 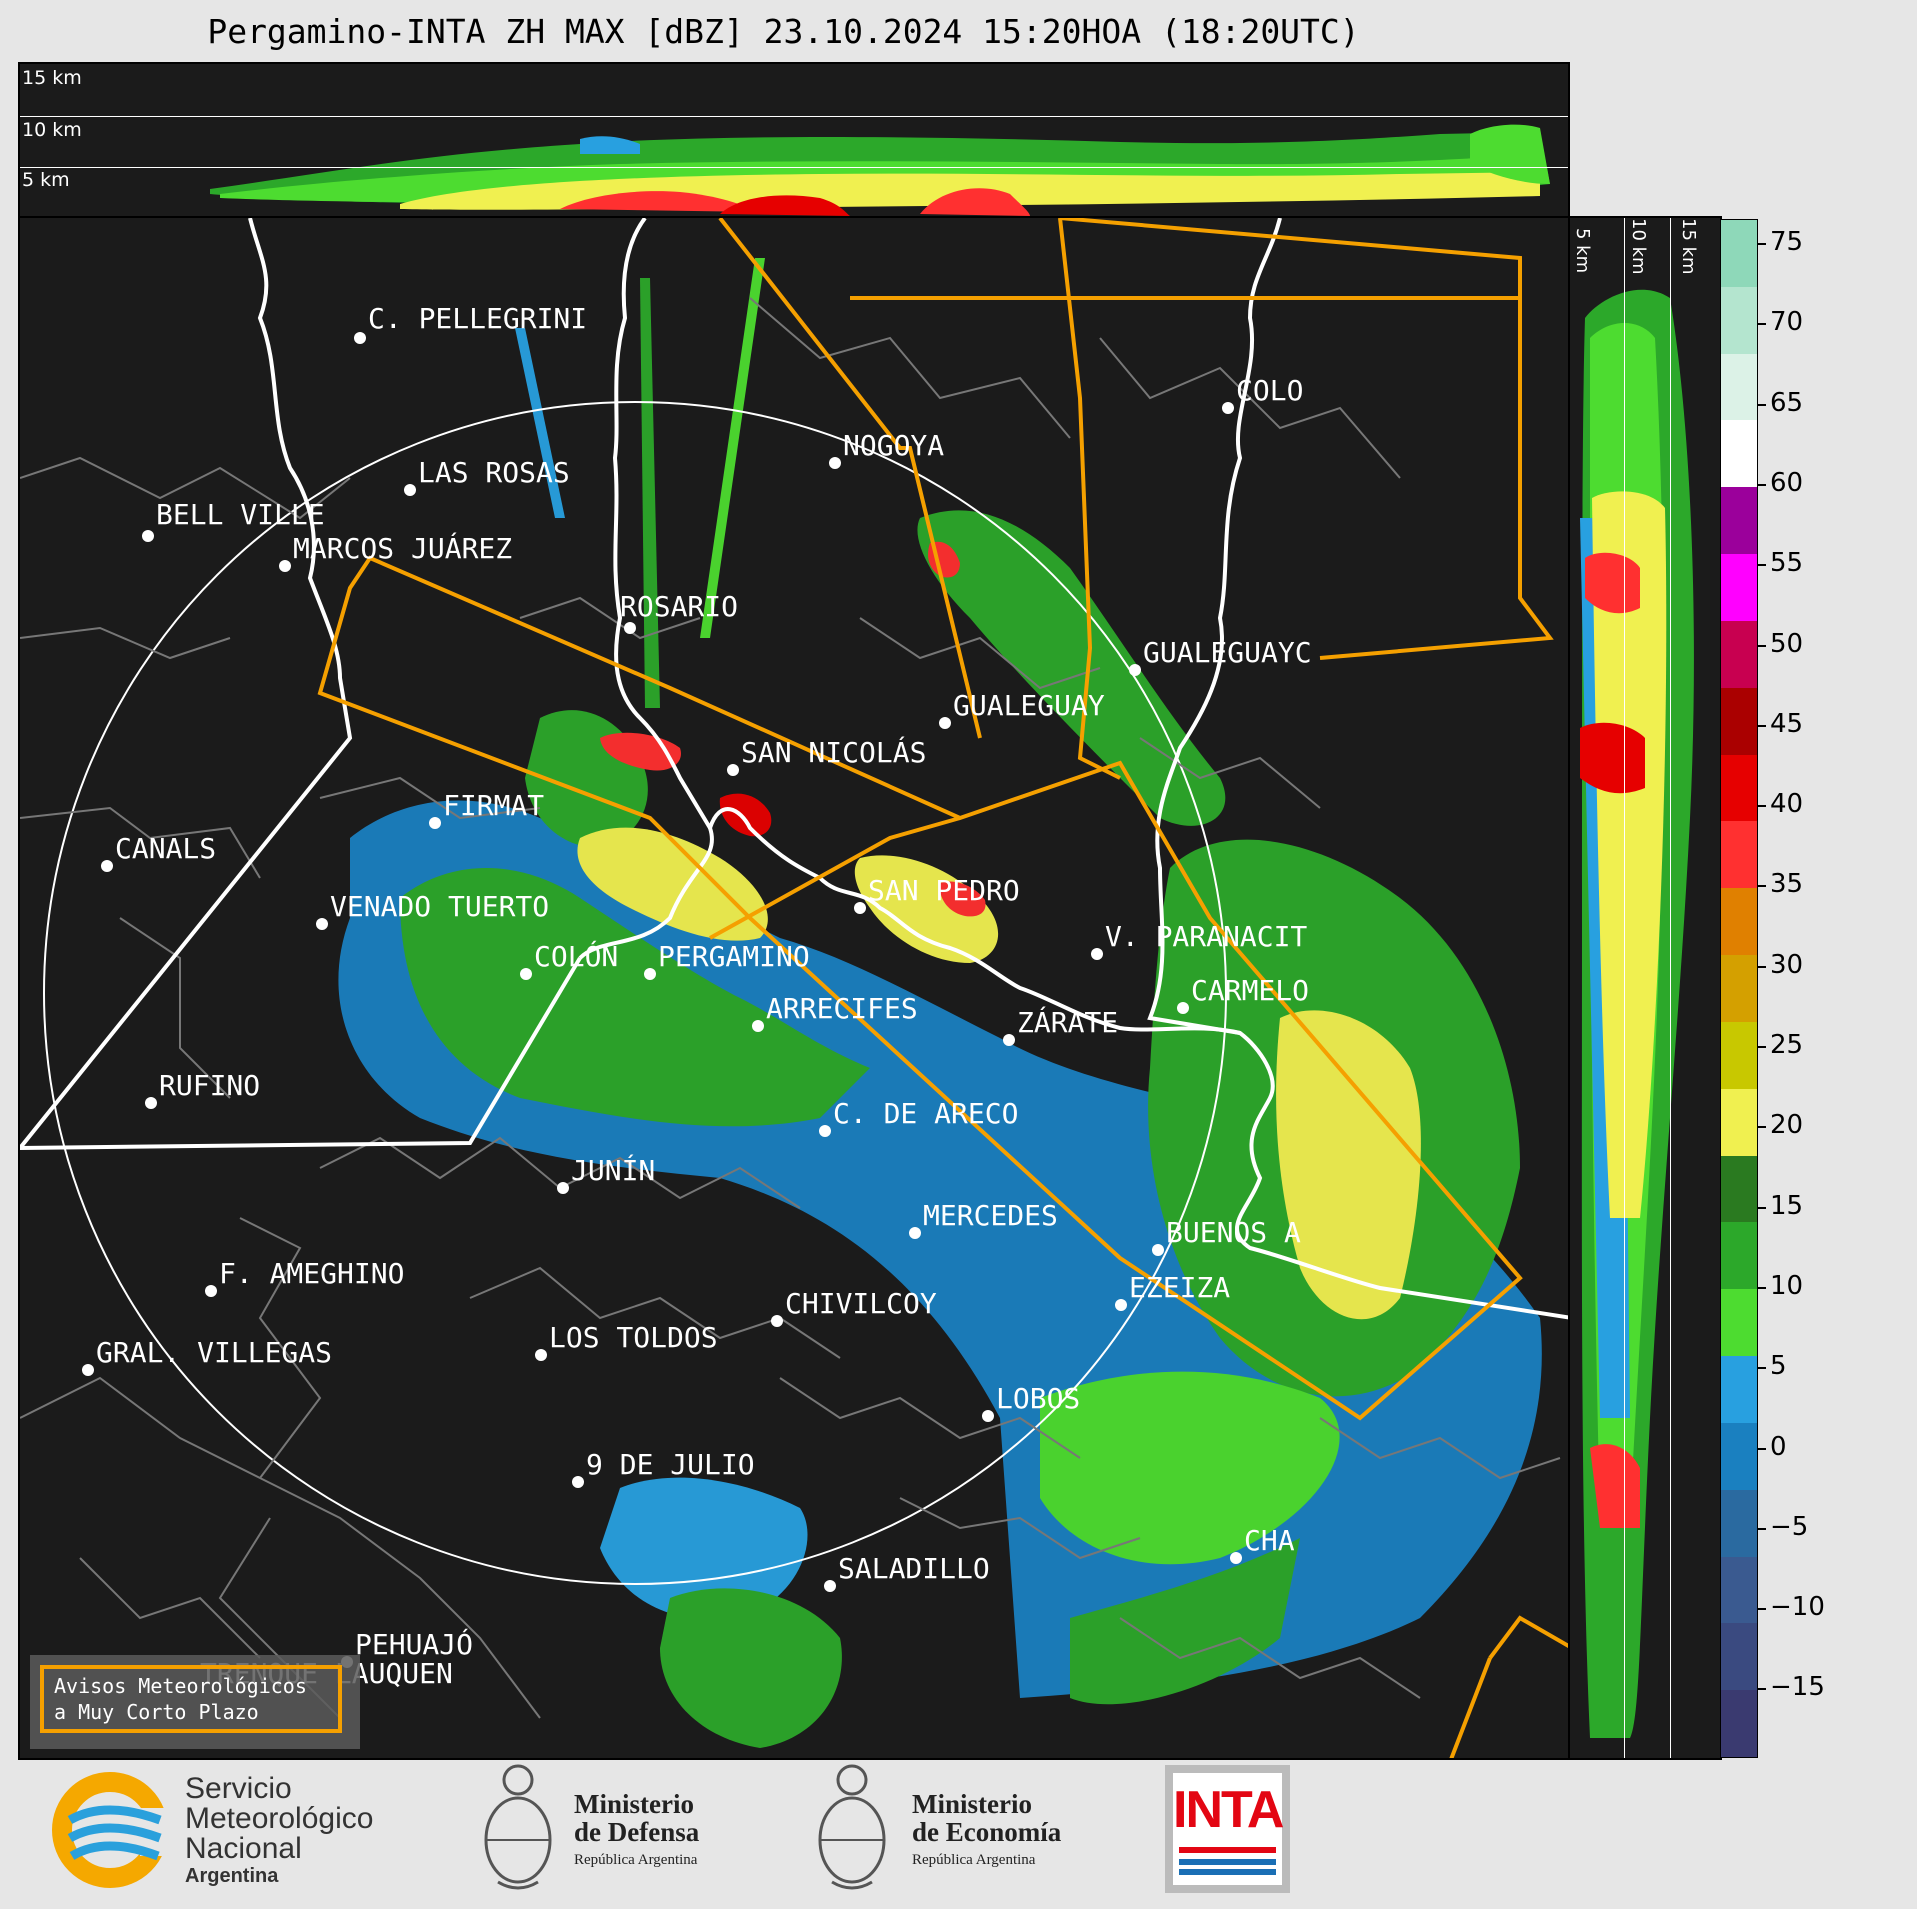 I want to click on city-label: EZEIZA, so click(x=1179, y=1287).